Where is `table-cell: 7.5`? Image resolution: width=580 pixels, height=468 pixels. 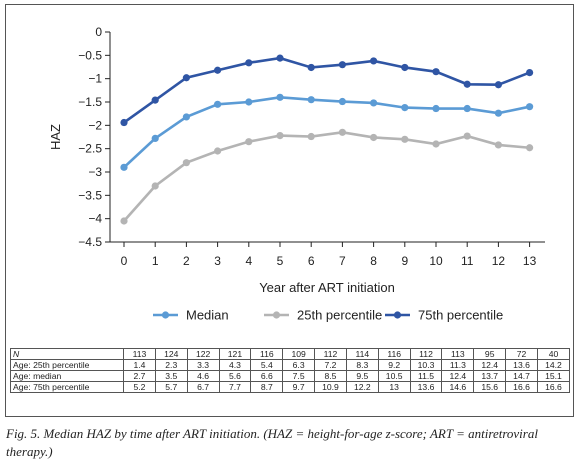 table-cell: 7.5 is located at coordinates (299, 376).